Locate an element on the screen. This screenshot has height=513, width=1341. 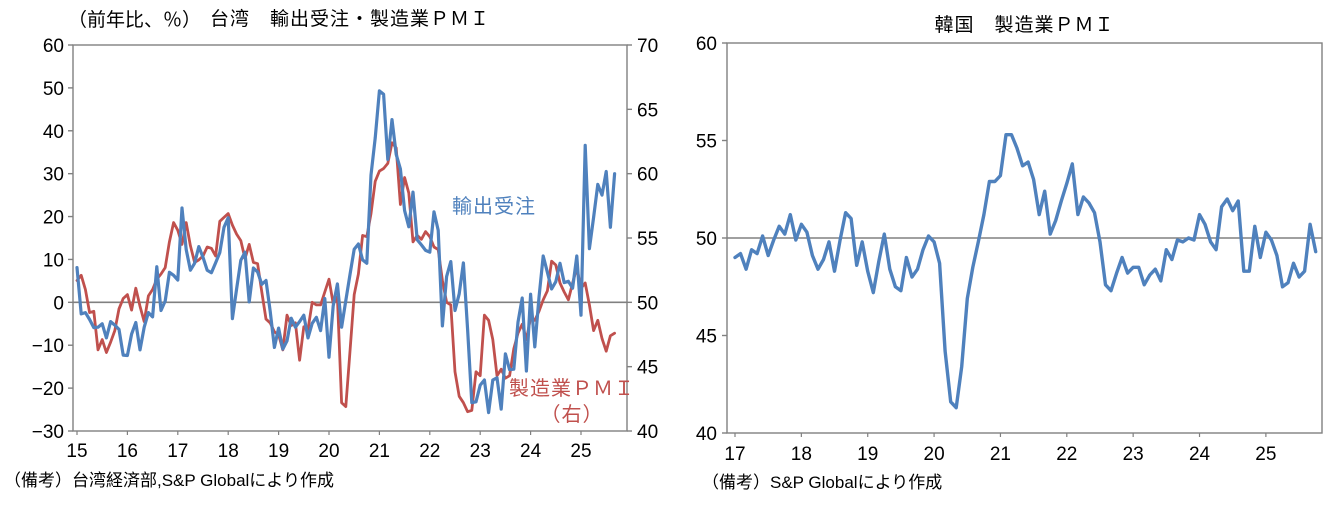
left-axis-tick-label: 10 is located at coordinates (53, 260).